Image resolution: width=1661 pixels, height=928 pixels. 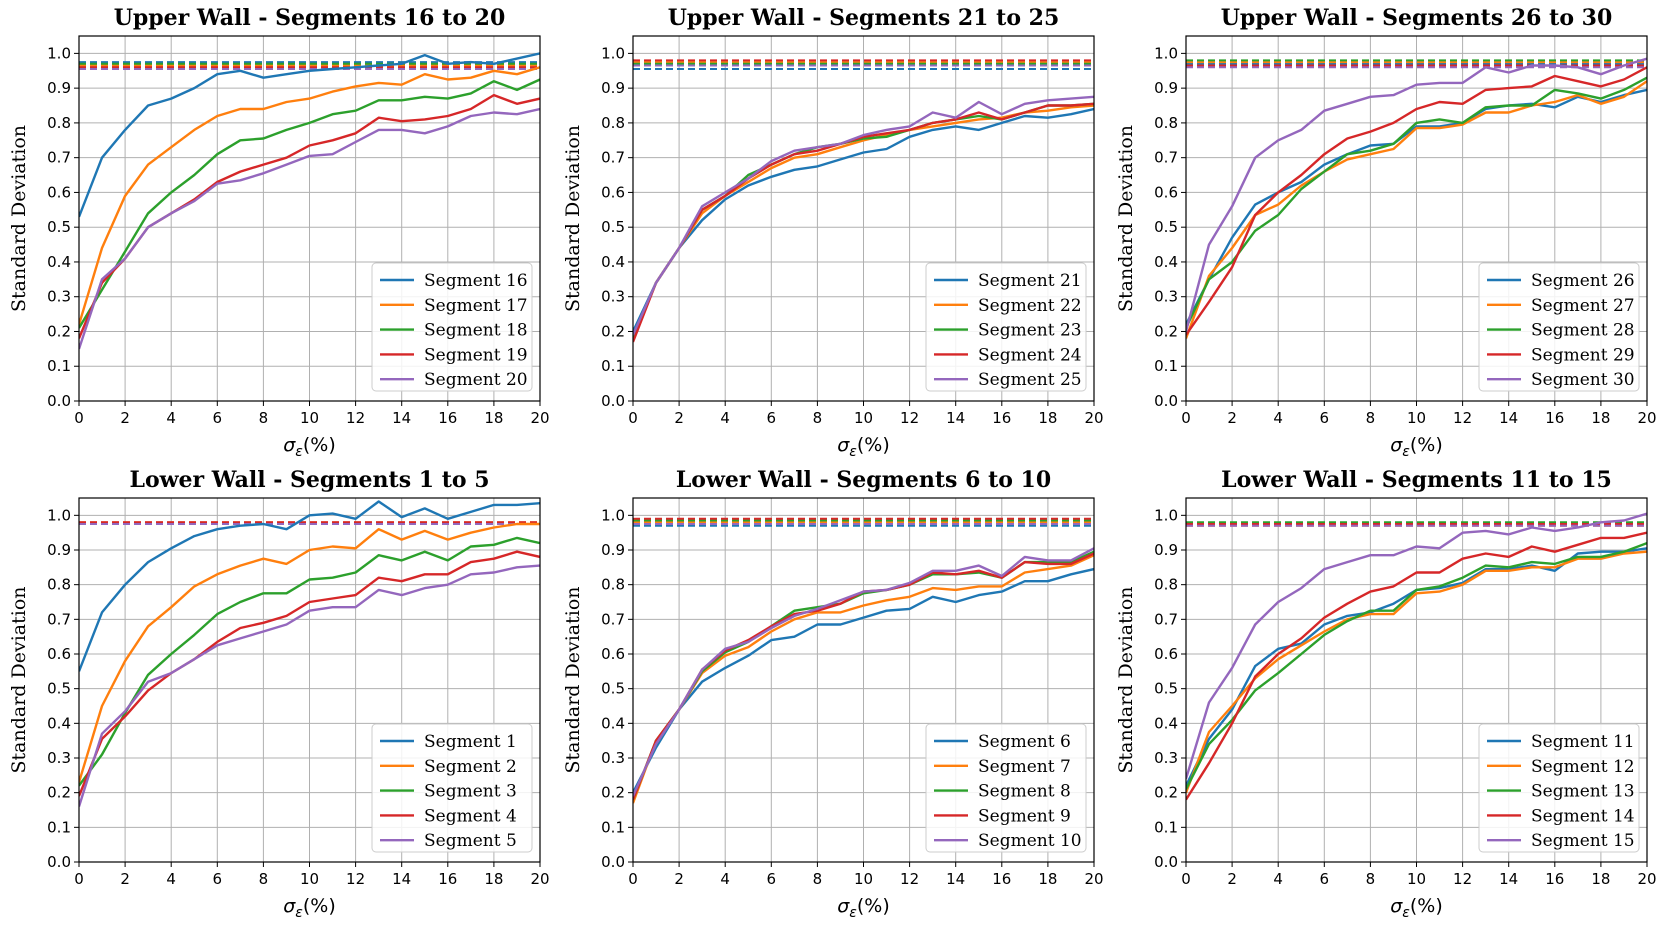 What do you see at coordinates (470, 767) in the screenshot?
I see `legend-label: Segment 2` at bounding box center [470, 767].